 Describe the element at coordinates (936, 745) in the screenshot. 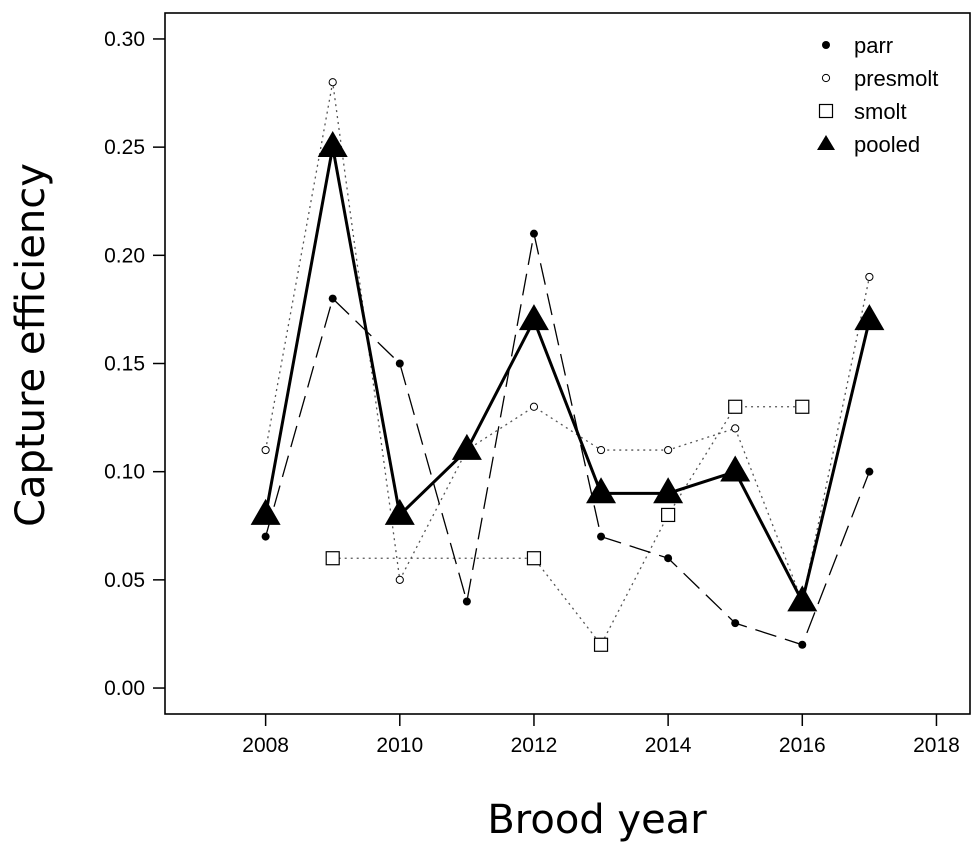

I see `x-tick-label: 2018` at that location.